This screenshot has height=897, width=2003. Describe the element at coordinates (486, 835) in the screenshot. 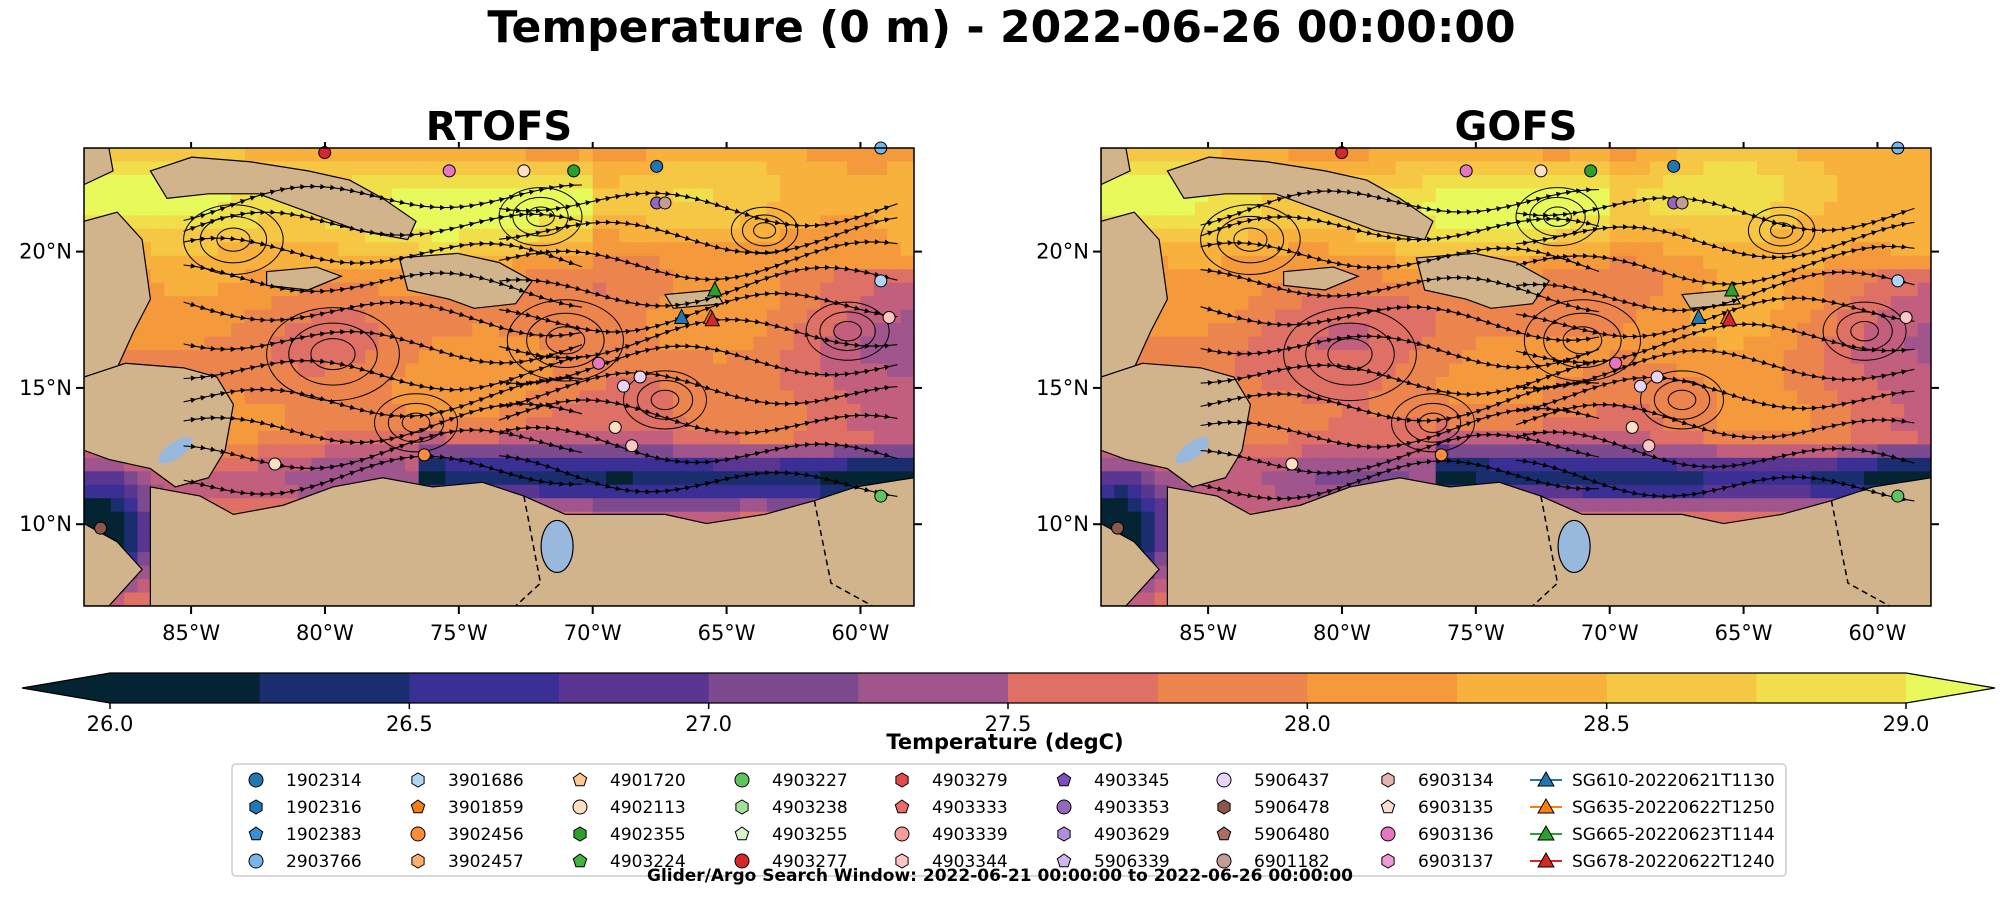

I see `legend-label: 3902456` at that location.